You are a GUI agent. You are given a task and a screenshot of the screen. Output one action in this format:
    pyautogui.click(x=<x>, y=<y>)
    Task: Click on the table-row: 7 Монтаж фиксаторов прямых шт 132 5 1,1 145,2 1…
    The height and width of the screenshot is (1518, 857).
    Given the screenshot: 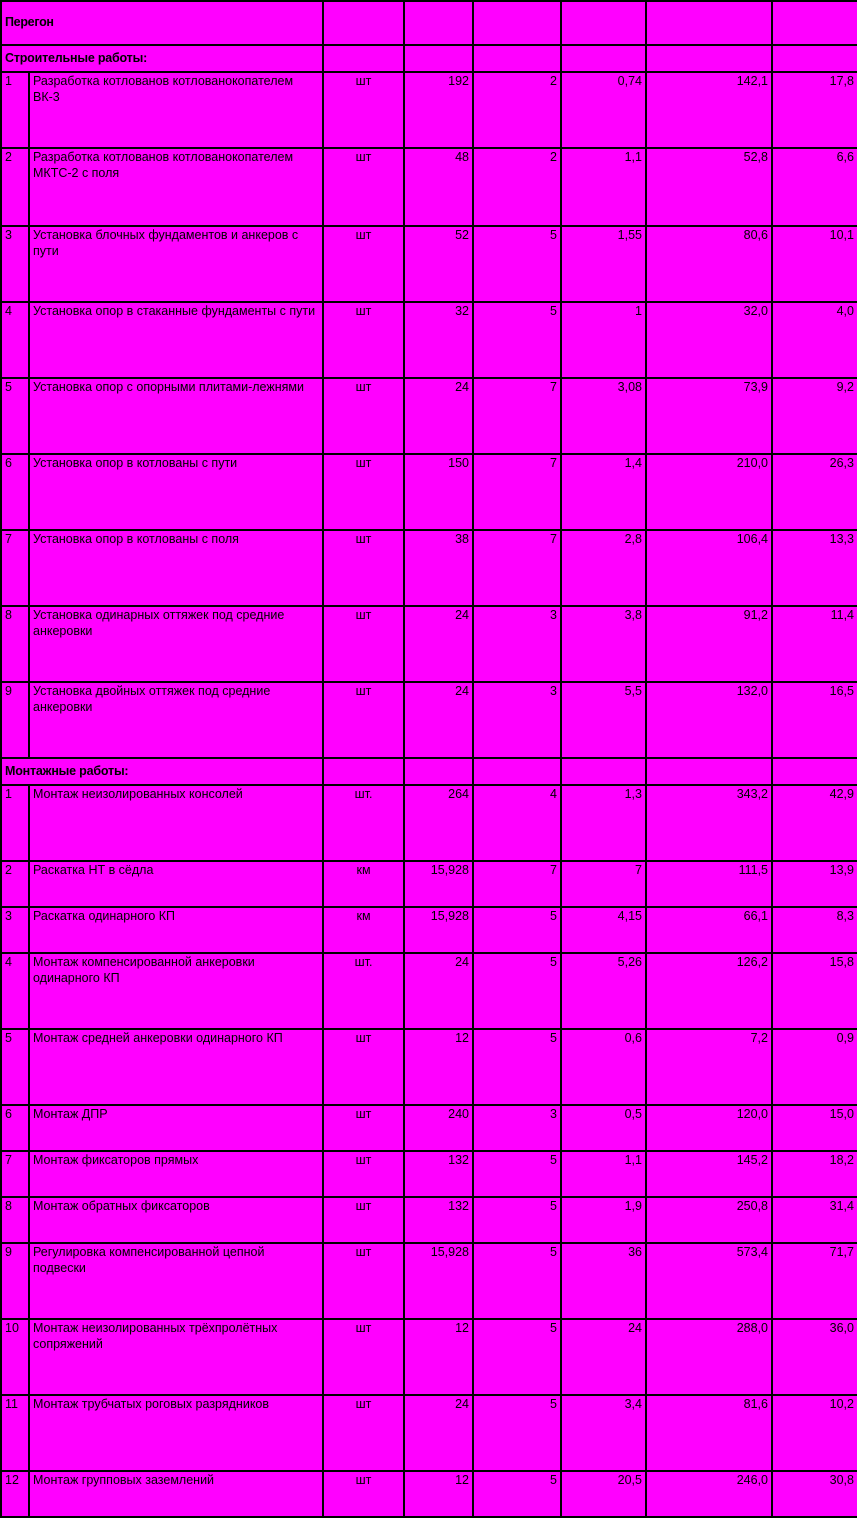 What is the action you would take?
    pyautogui.click(x=428, y=1174)
    